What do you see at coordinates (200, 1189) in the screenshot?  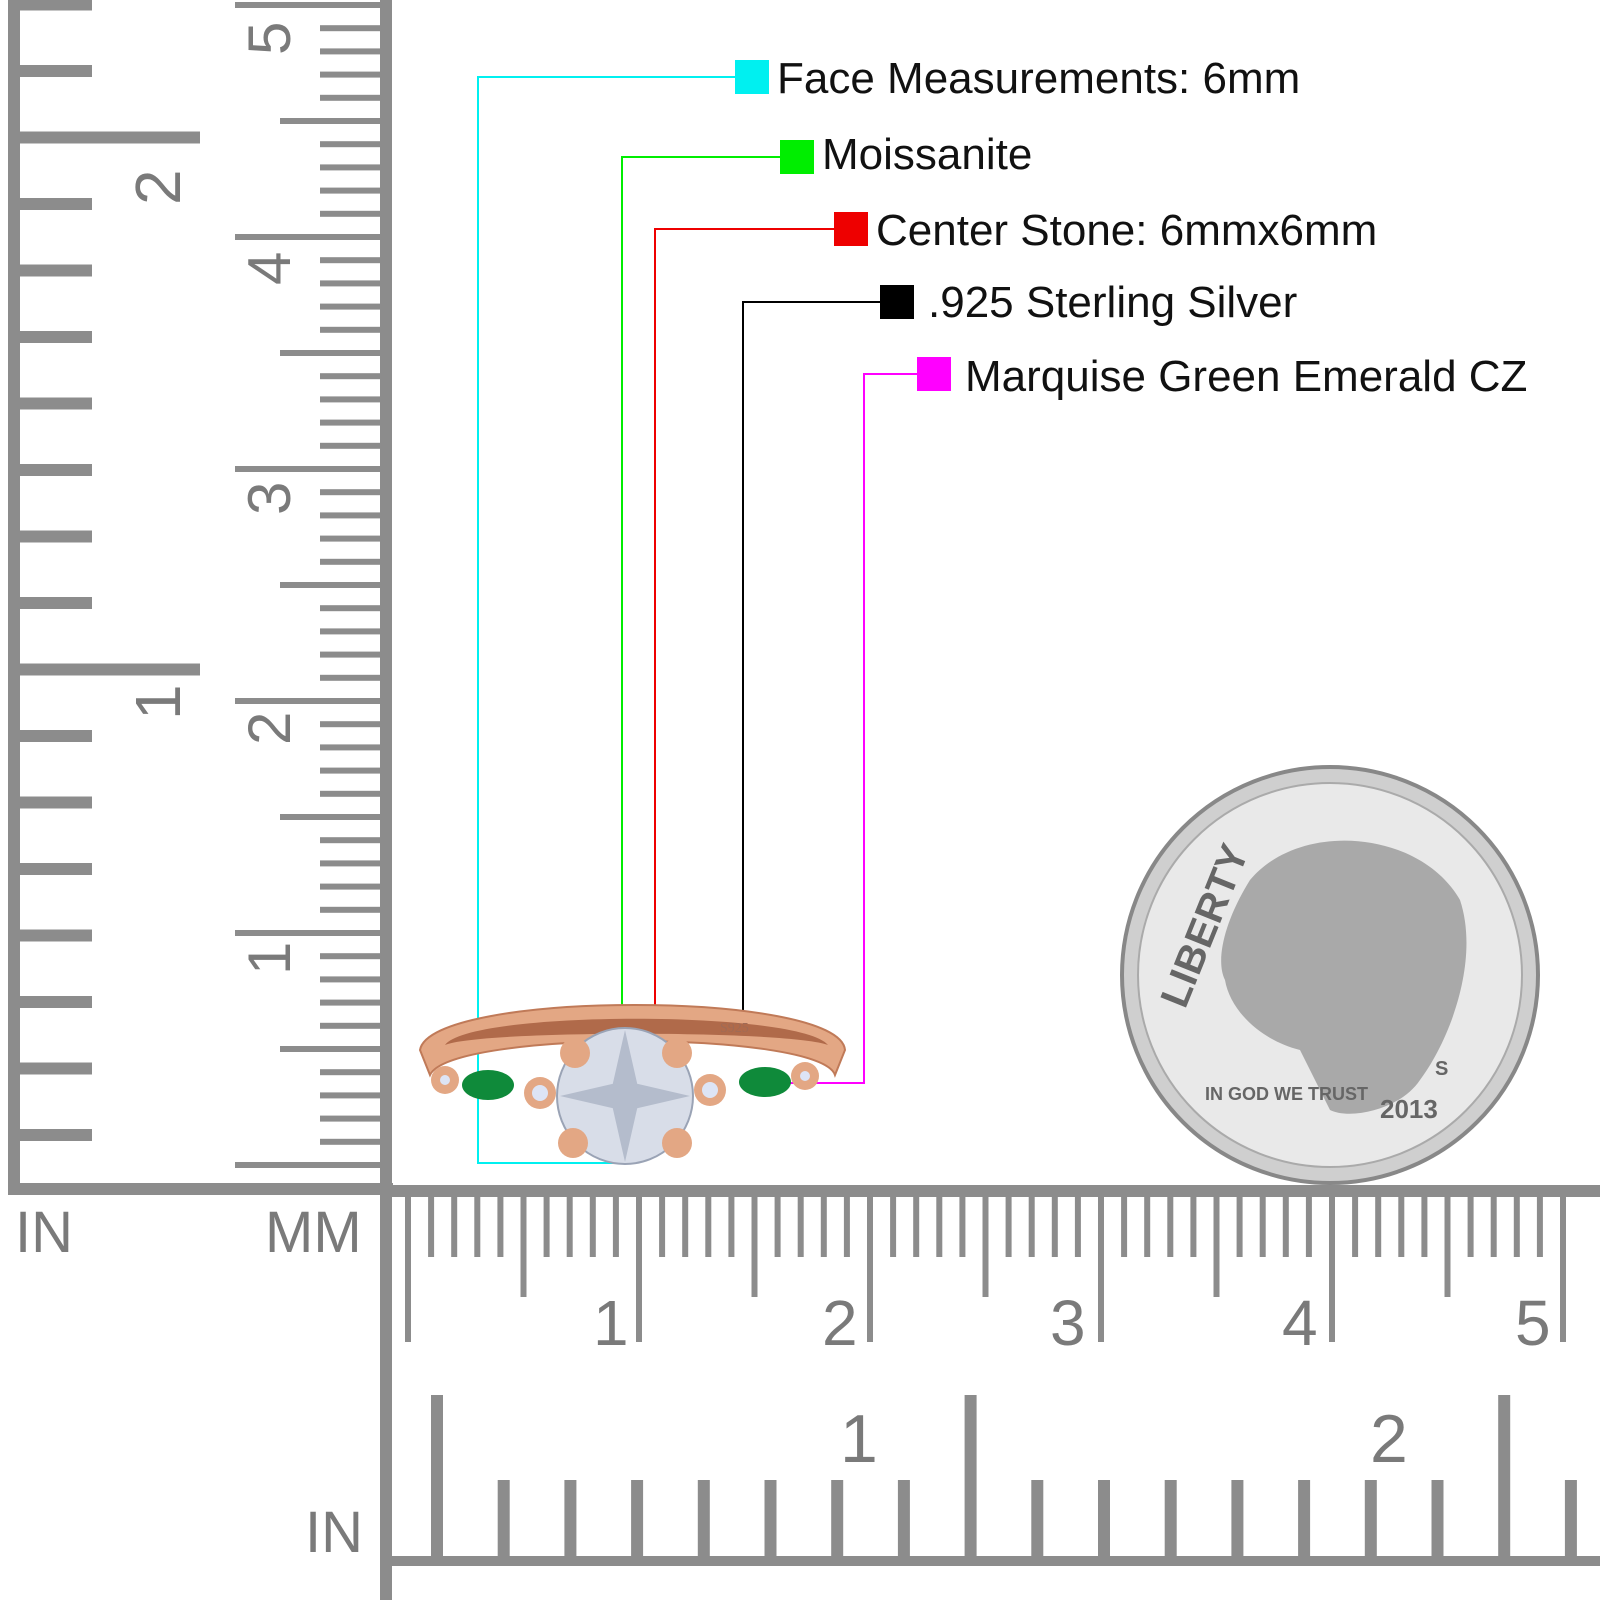 I see `left-ruler-base` at bounding box center [200, 1189].